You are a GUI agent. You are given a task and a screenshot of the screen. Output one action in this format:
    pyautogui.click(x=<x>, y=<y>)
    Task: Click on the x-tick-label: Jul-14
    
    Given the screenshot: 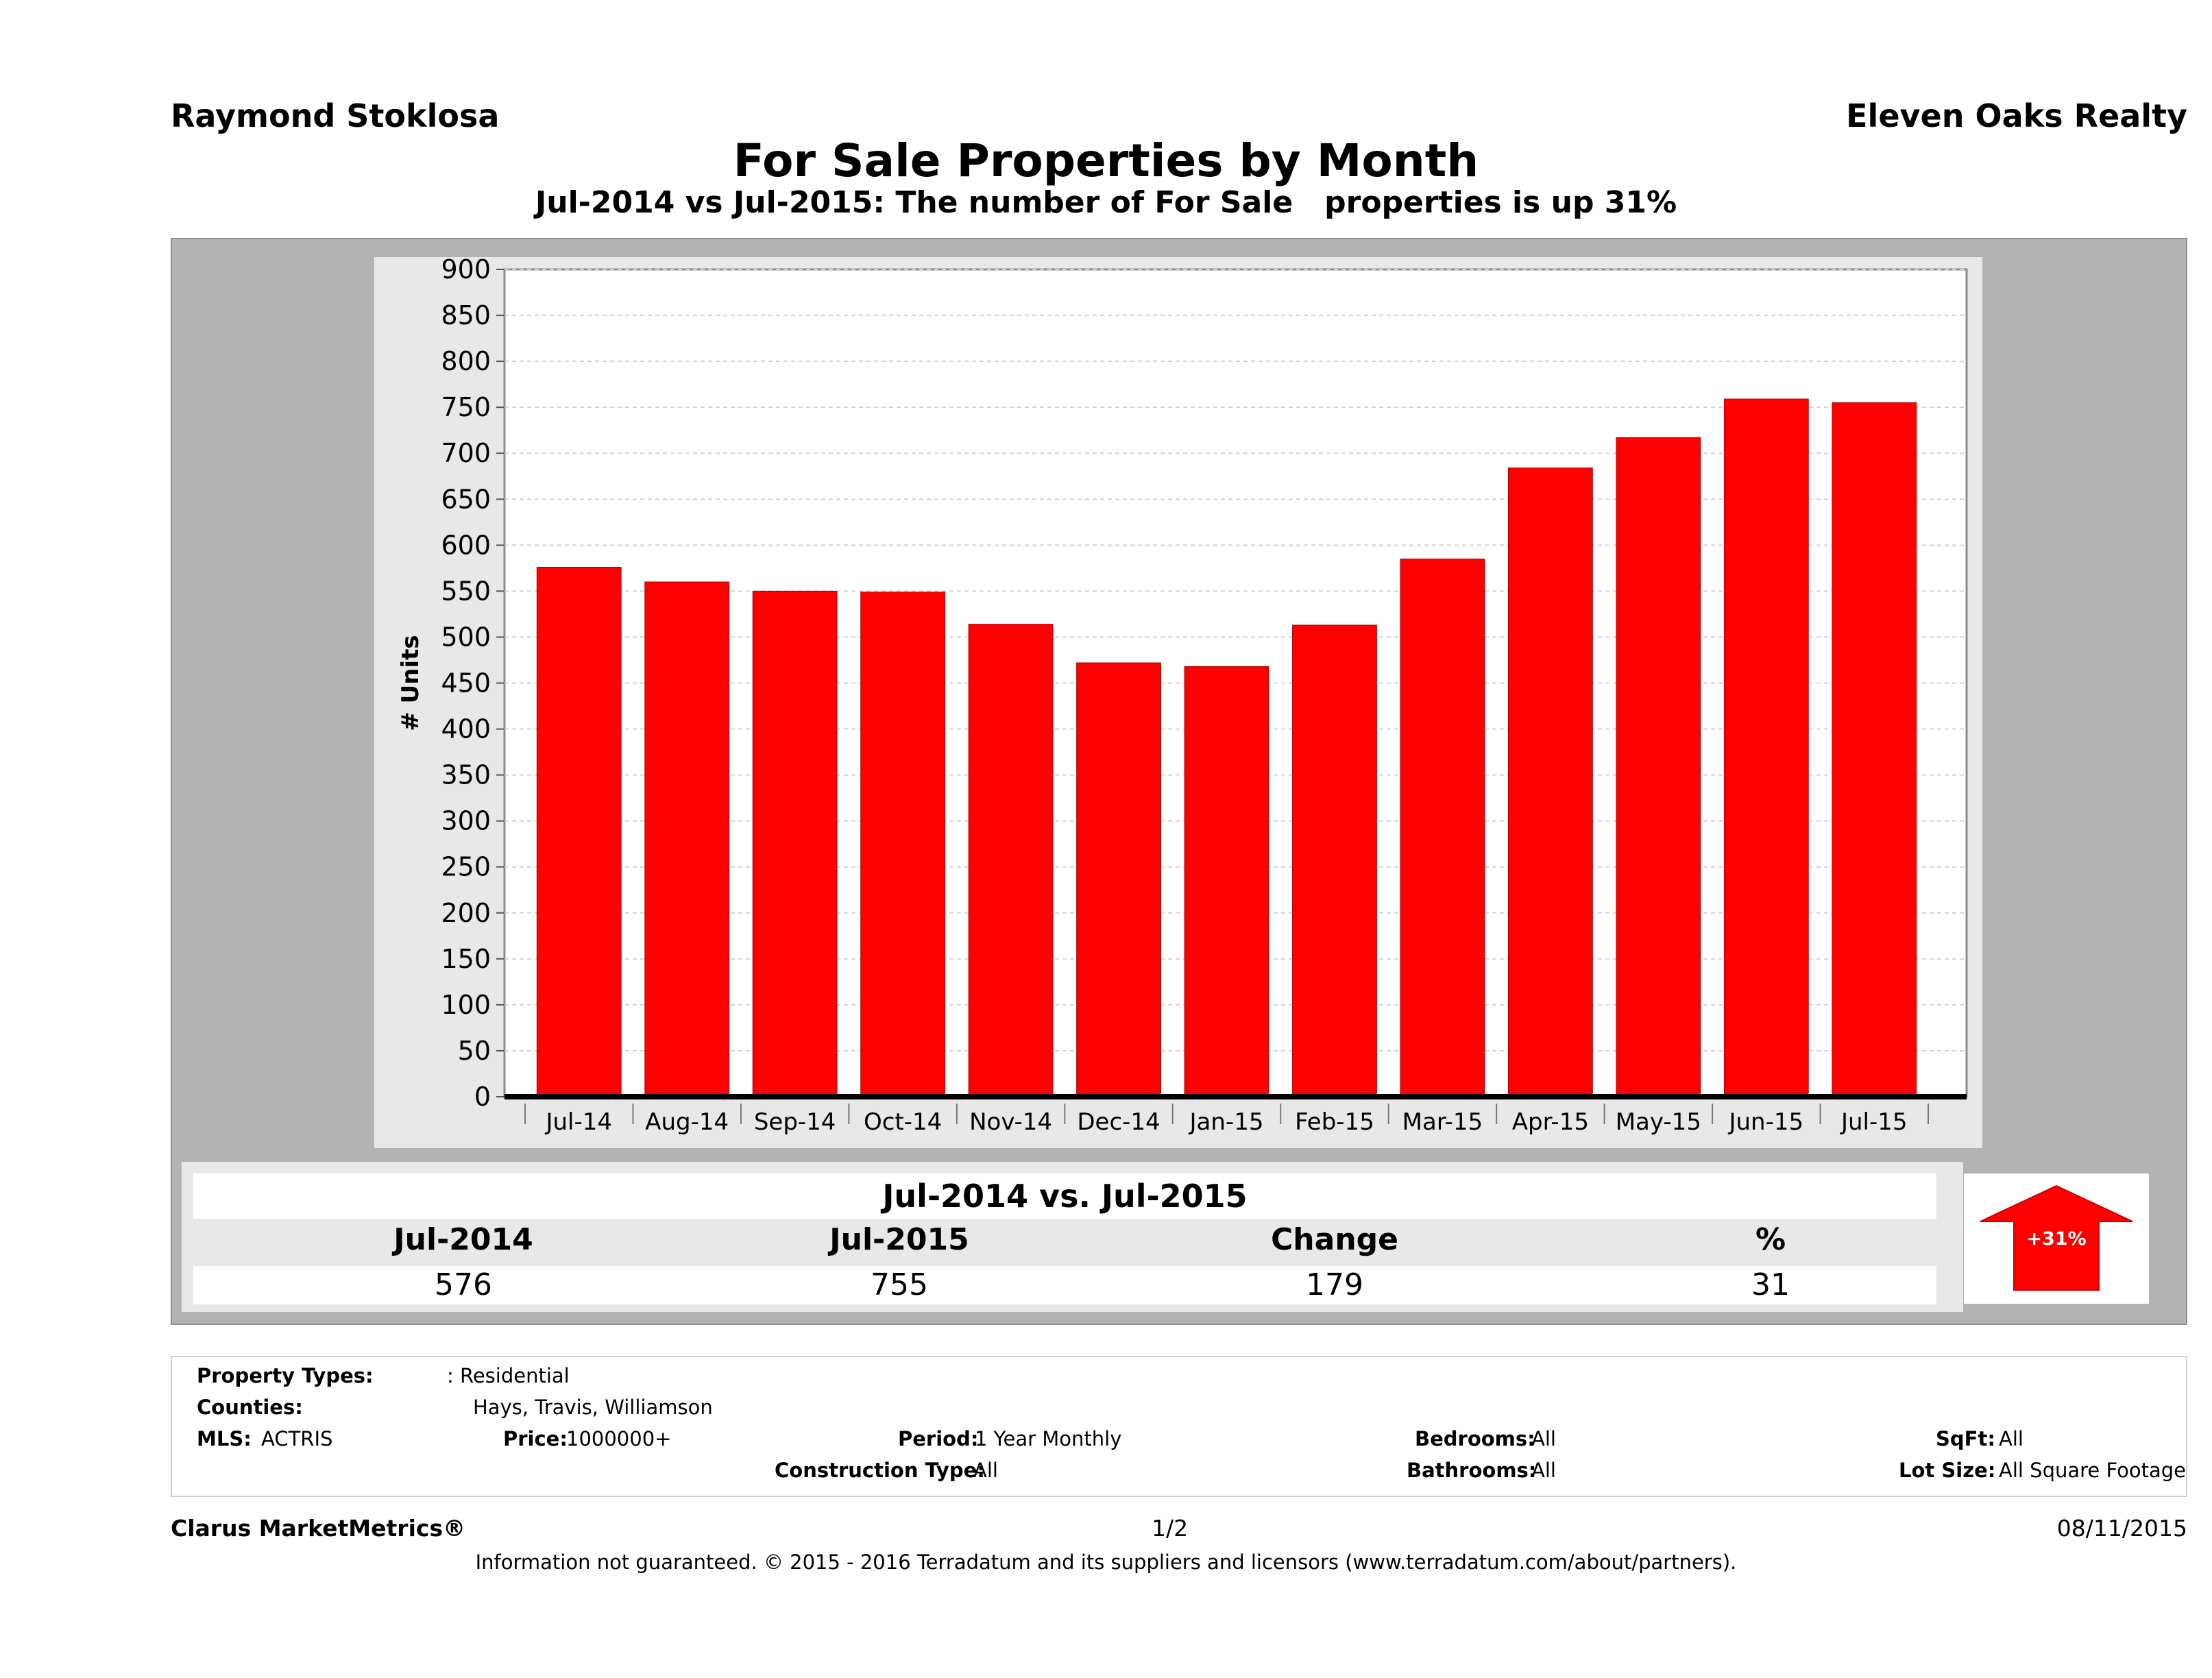 What is the action you would take?
    pyautogui.click(x=578, y=1122)
    